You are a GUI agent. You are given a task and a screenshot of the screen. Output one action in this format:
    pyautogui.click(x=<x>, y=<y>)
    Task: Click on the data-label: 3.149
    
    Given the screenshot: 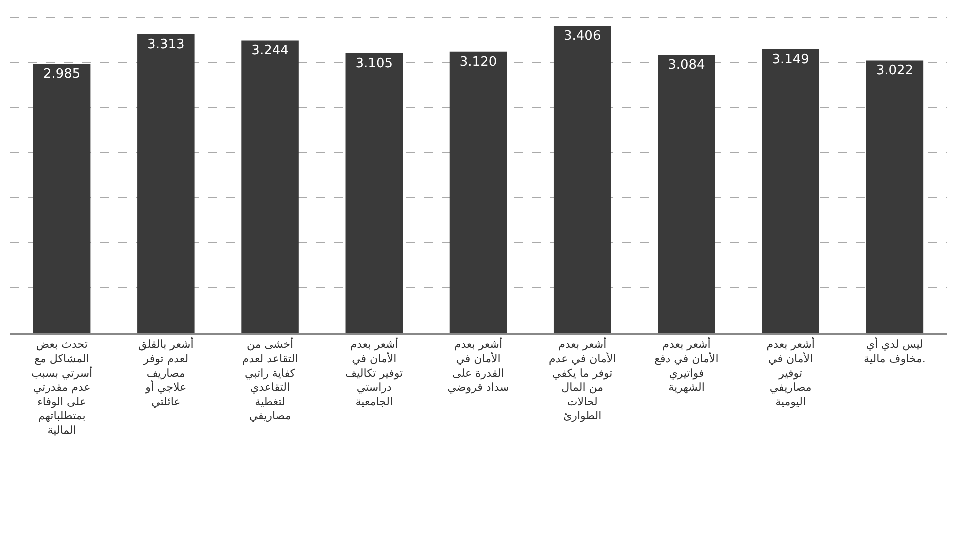 What is the action you would take?
    pyautogui.click(x=791, y=60)
    